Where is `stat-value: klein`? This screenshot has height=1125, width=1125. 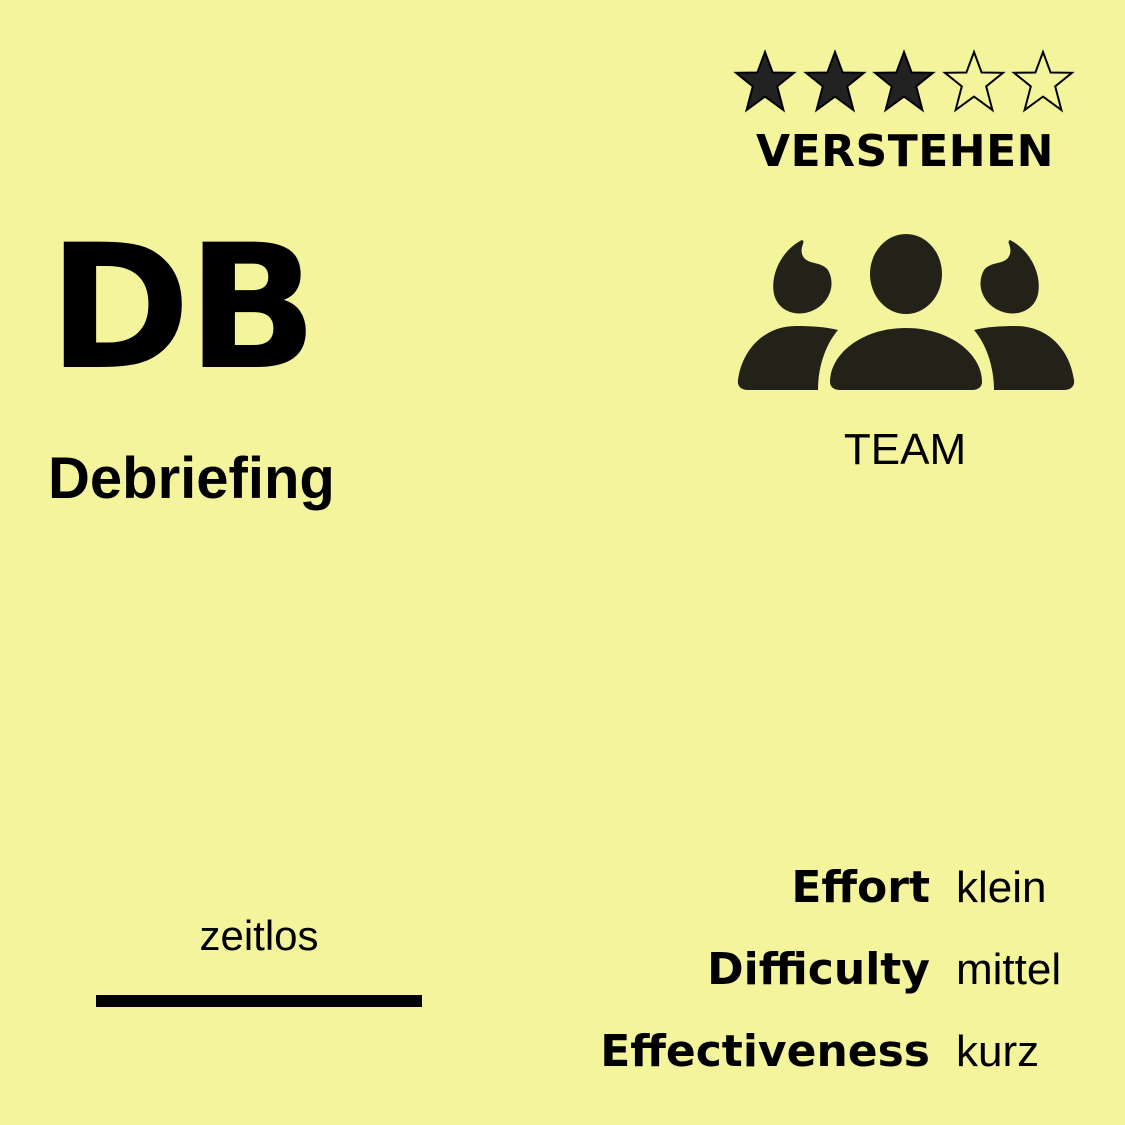
stat-value: klein is located at coordinates (1001, 887).